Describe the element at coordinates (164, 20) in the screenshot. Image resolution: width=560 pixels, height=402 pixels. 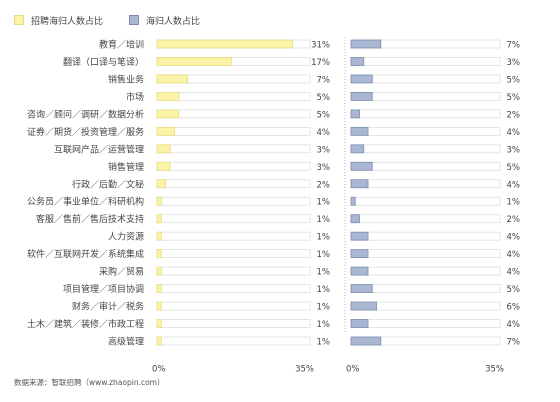
I see `legend-item-returnee: 海归人数占比` at that location.